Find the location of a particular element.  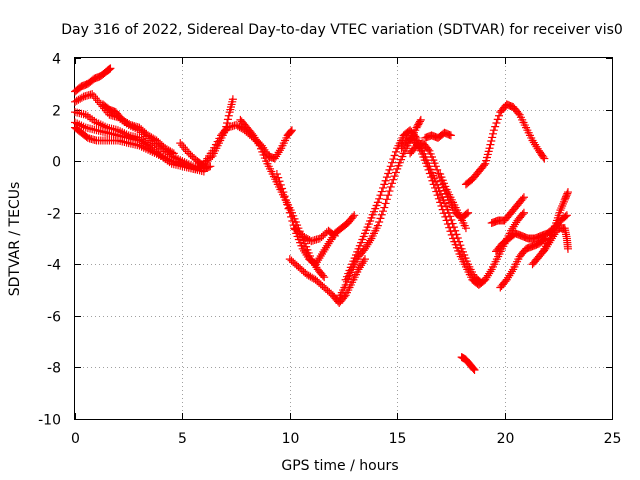

series-track-y is located at coordinates (555, 222).